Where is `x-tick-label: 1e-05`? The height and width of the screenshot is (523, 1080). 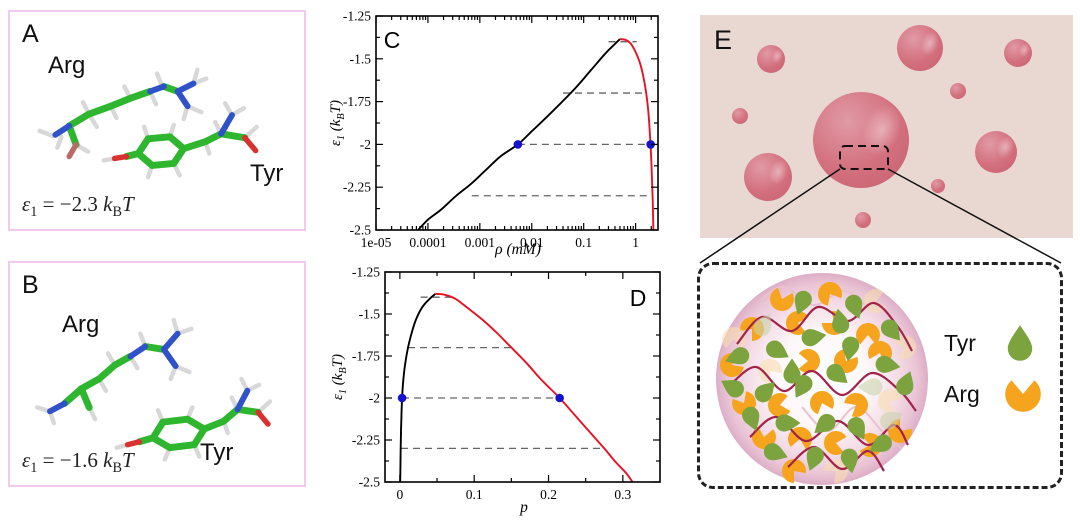 x-tick-label: 1e-05 is located at coordinates (376, 242).